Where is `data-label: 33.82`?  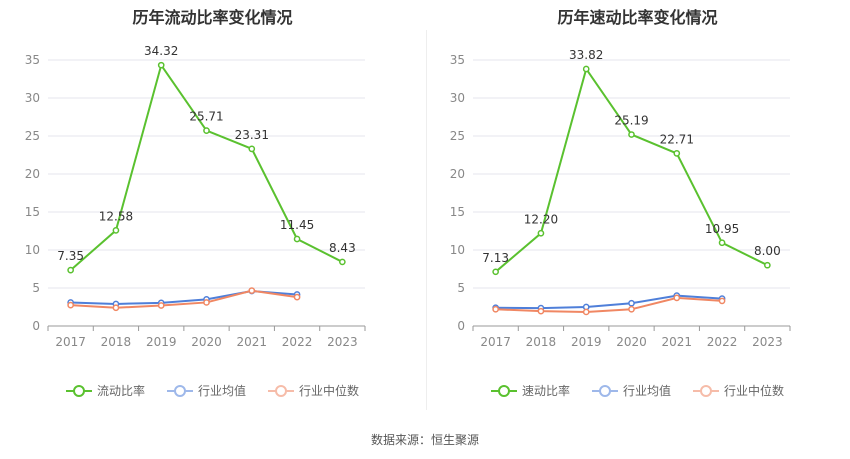
data-label: 33.82 is located at coordinates (586, 55).